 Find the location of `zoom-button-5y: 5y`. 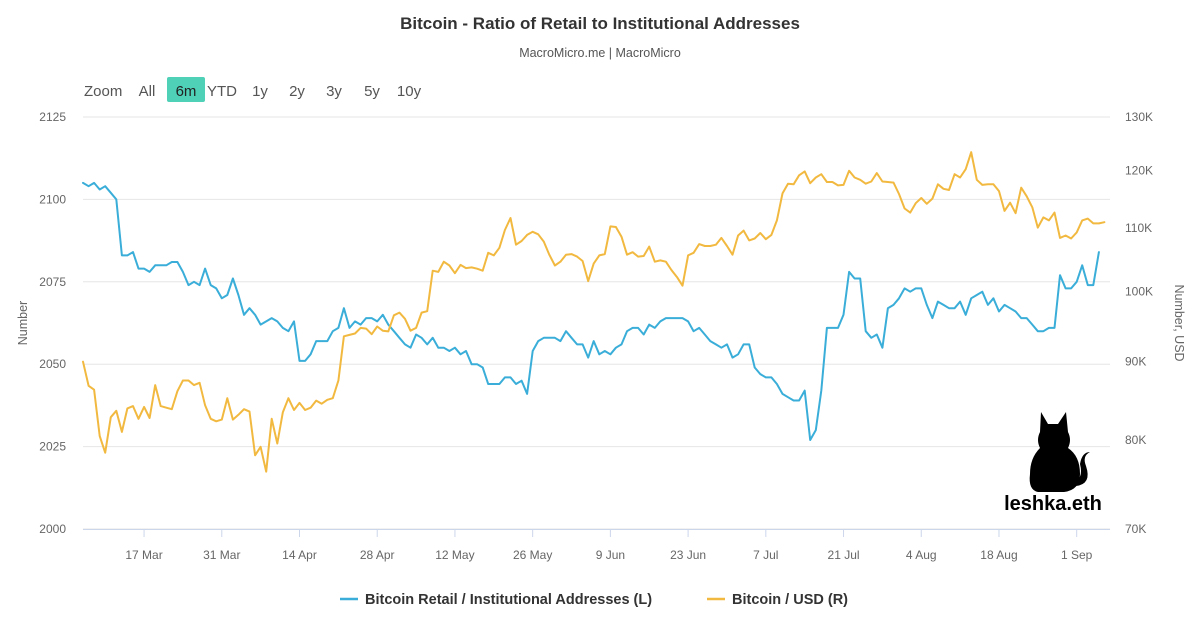

zoom-button-5y: 5y is located at coordinates (372, 91).